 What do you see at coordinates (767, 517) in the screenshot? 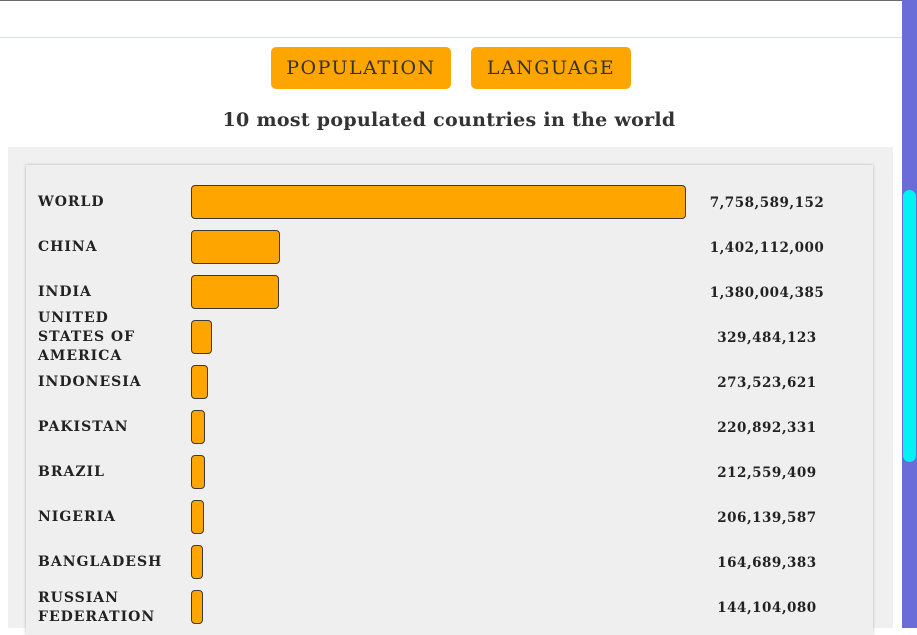
I see `population-value: 206,139,587` at bounding box center [767, 517].